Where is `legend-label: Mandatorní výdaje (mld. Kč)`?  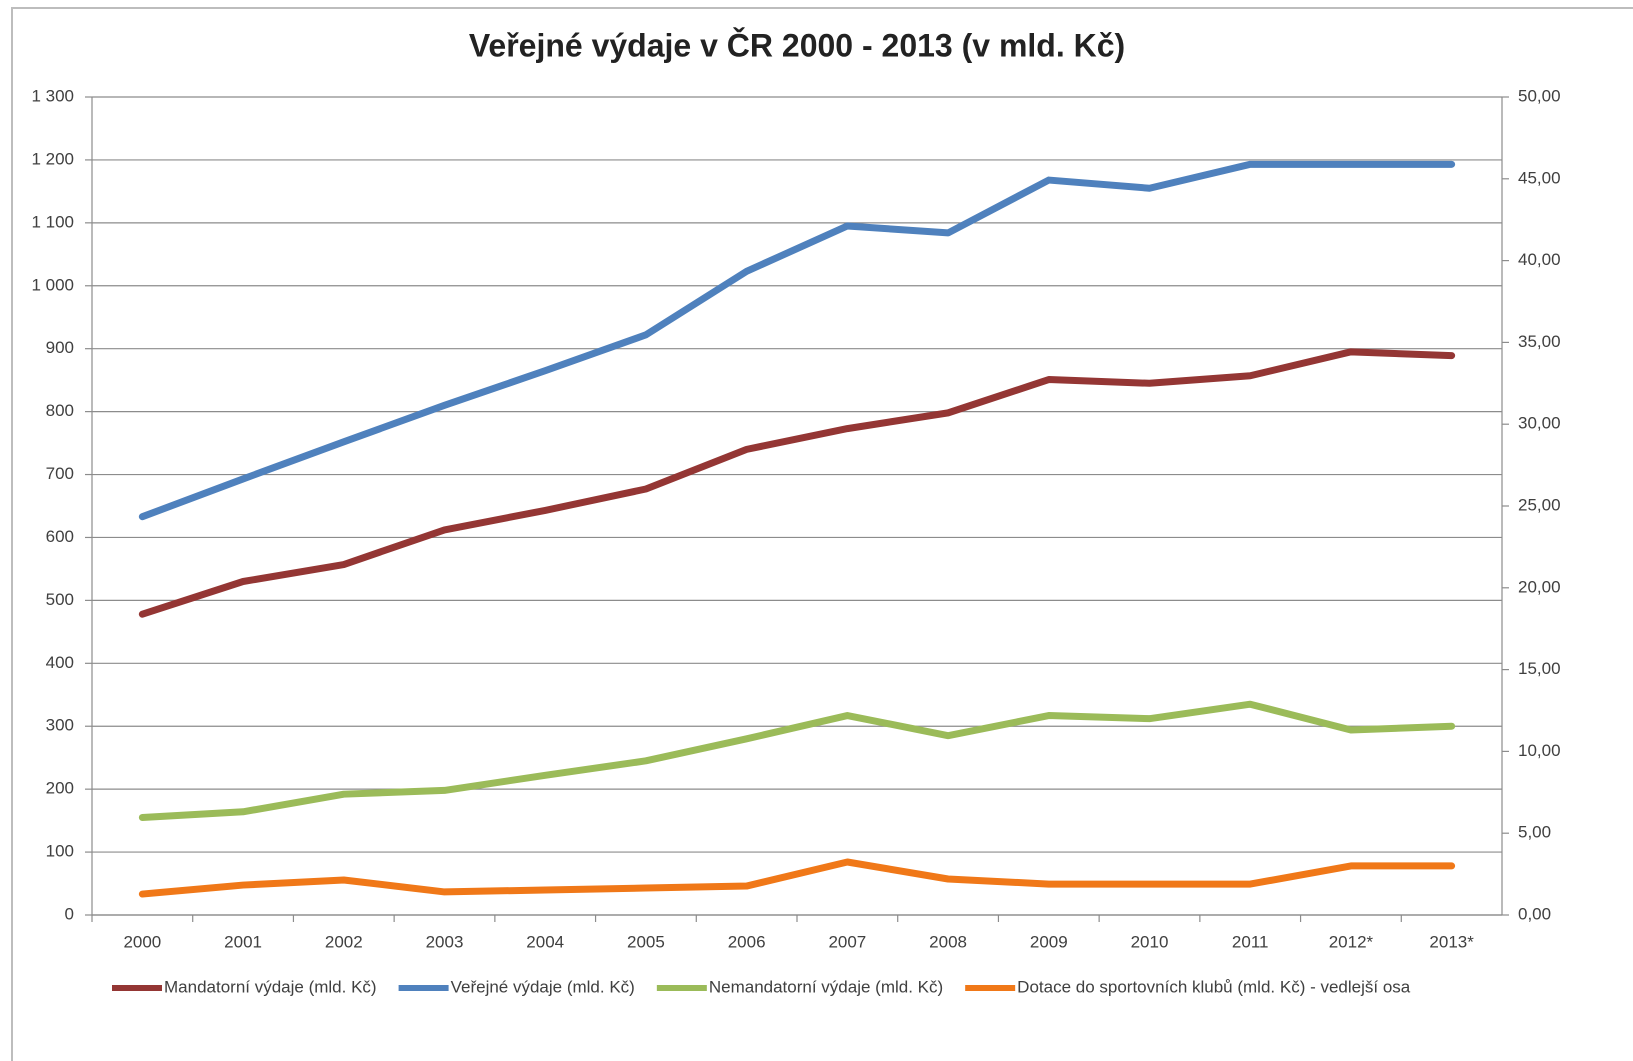
legend-label: Mandatorní výdaje (mld. Kč) is located at coordinates (270, 986).